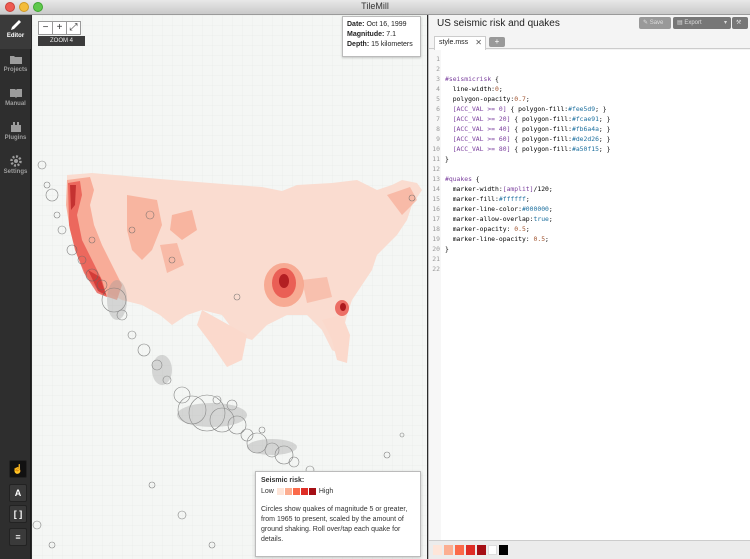 This screenshot has height=559, width=750. Describe the element at coordinates (73, 28) in the screenshot. I see `fullscreen-button: ⤢` at that location.